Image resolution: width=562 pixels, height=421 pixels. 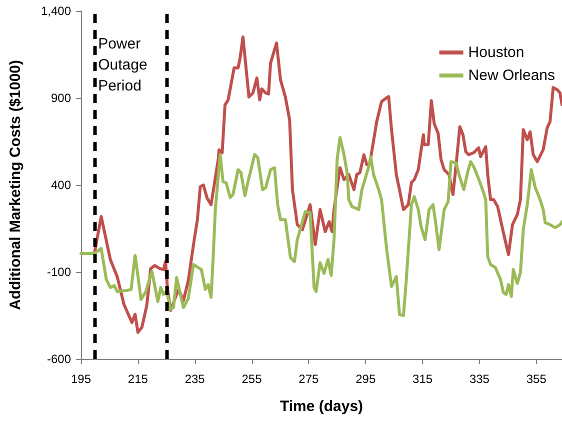 I want to click on x-tick-label: 315, so click(x=422, y=379).